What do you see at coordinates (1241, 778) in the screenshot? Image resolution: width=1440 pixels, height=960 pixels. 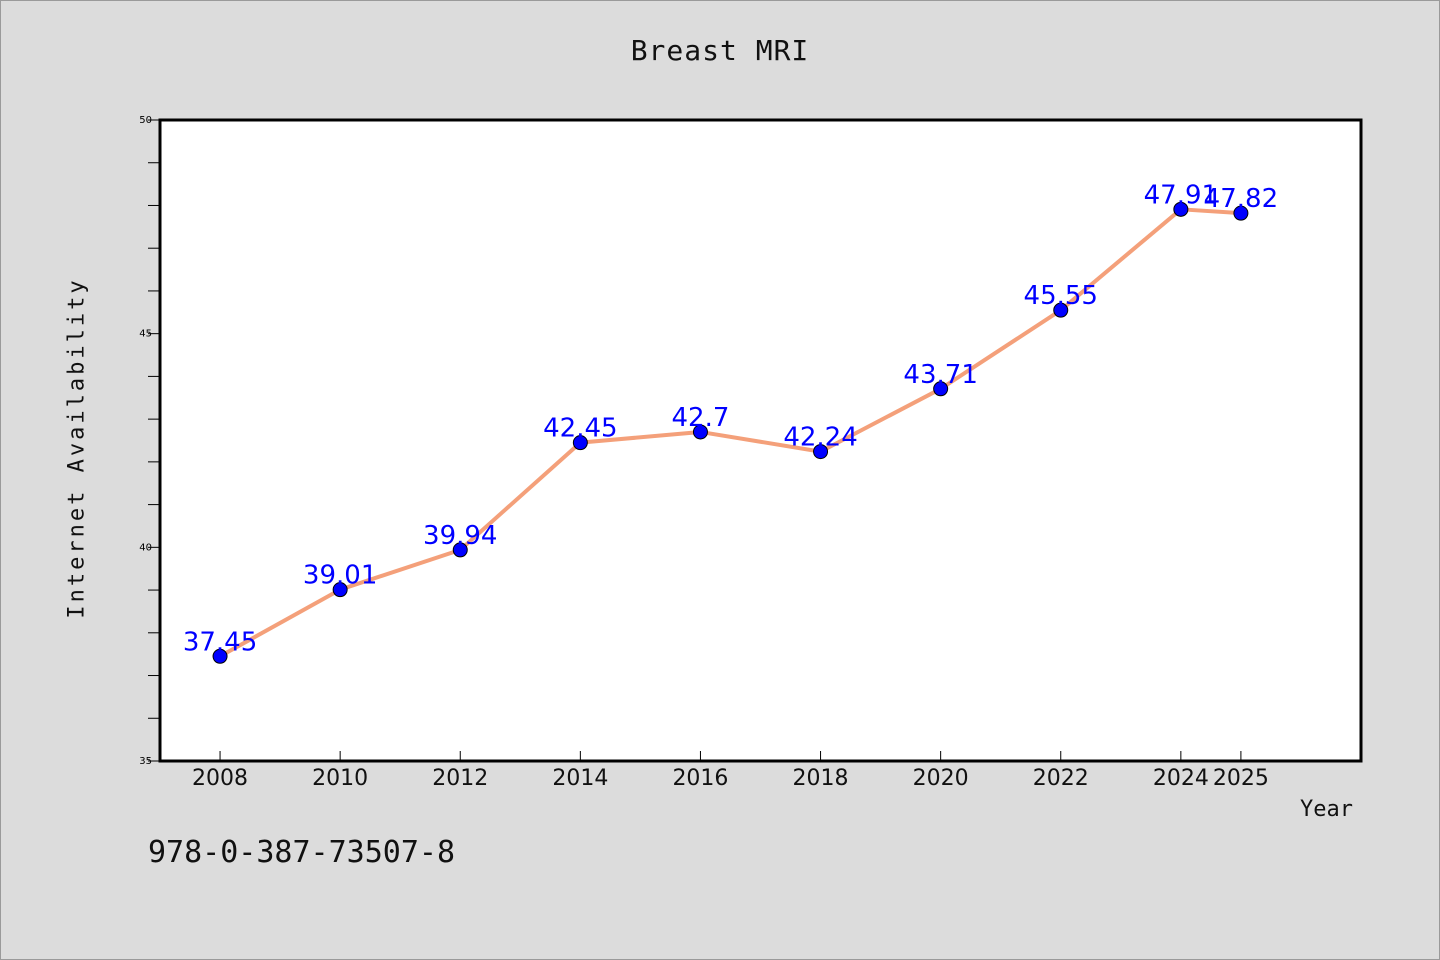 I see `x-tick-label: 2025` at bounding box center [1241, 778].